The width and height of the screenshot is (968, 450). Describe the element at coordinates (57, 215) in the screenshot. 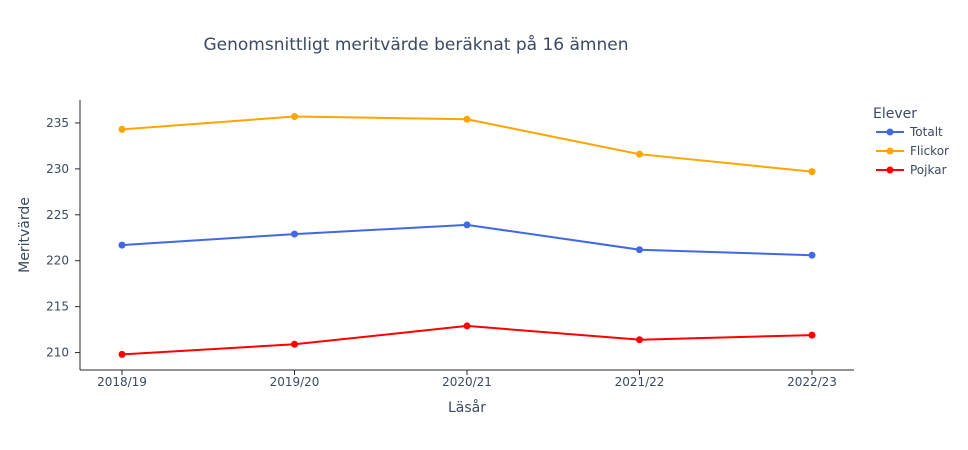

I see `y-tick-label: 225` at that location.